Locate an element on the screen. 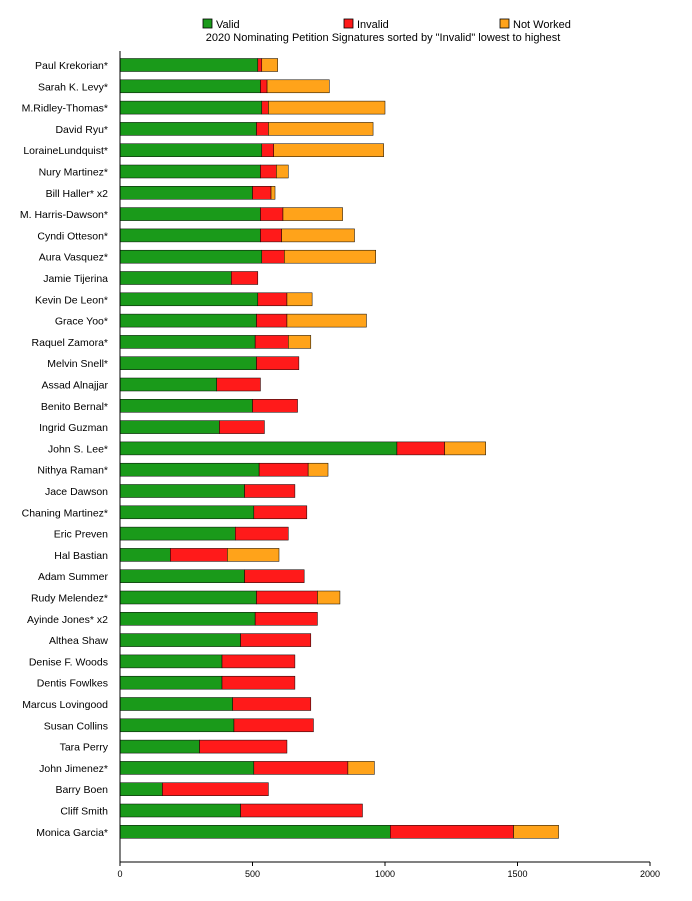 This screenshot has width=692, height=901. legend-label-1: Invalid is located at coordinates (373, 25).